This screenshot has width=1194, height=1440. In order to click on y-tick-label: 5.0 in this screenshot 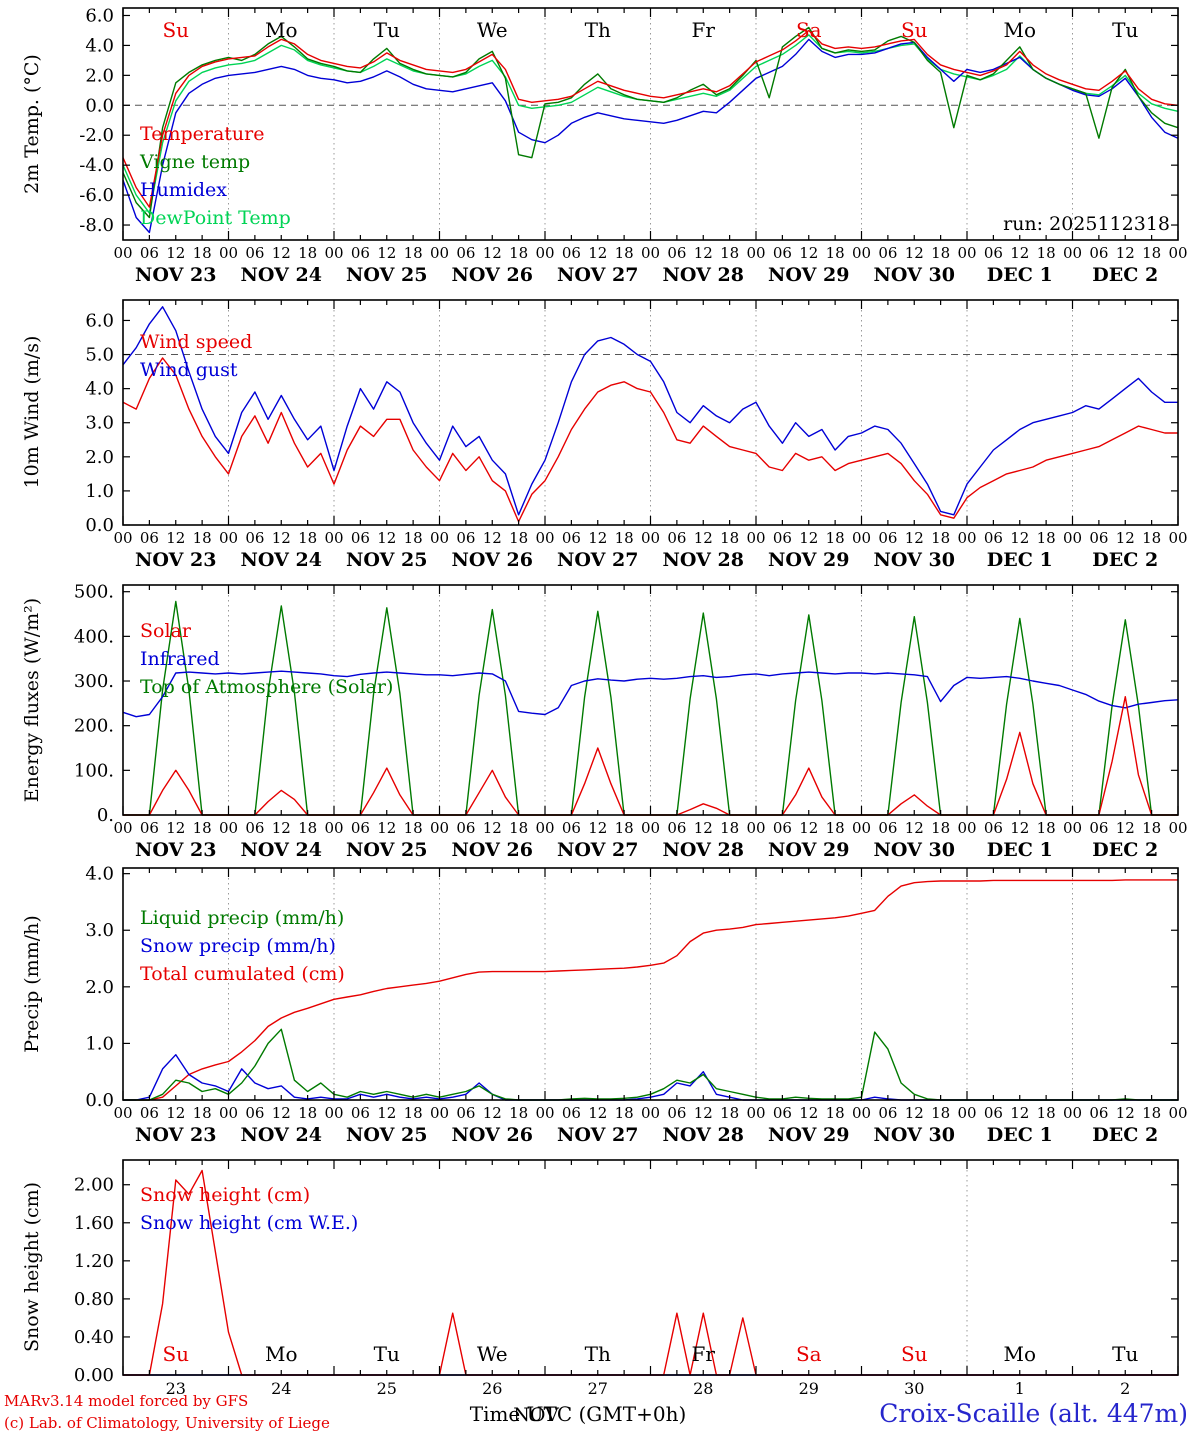, I will do `click(99, 355)`.